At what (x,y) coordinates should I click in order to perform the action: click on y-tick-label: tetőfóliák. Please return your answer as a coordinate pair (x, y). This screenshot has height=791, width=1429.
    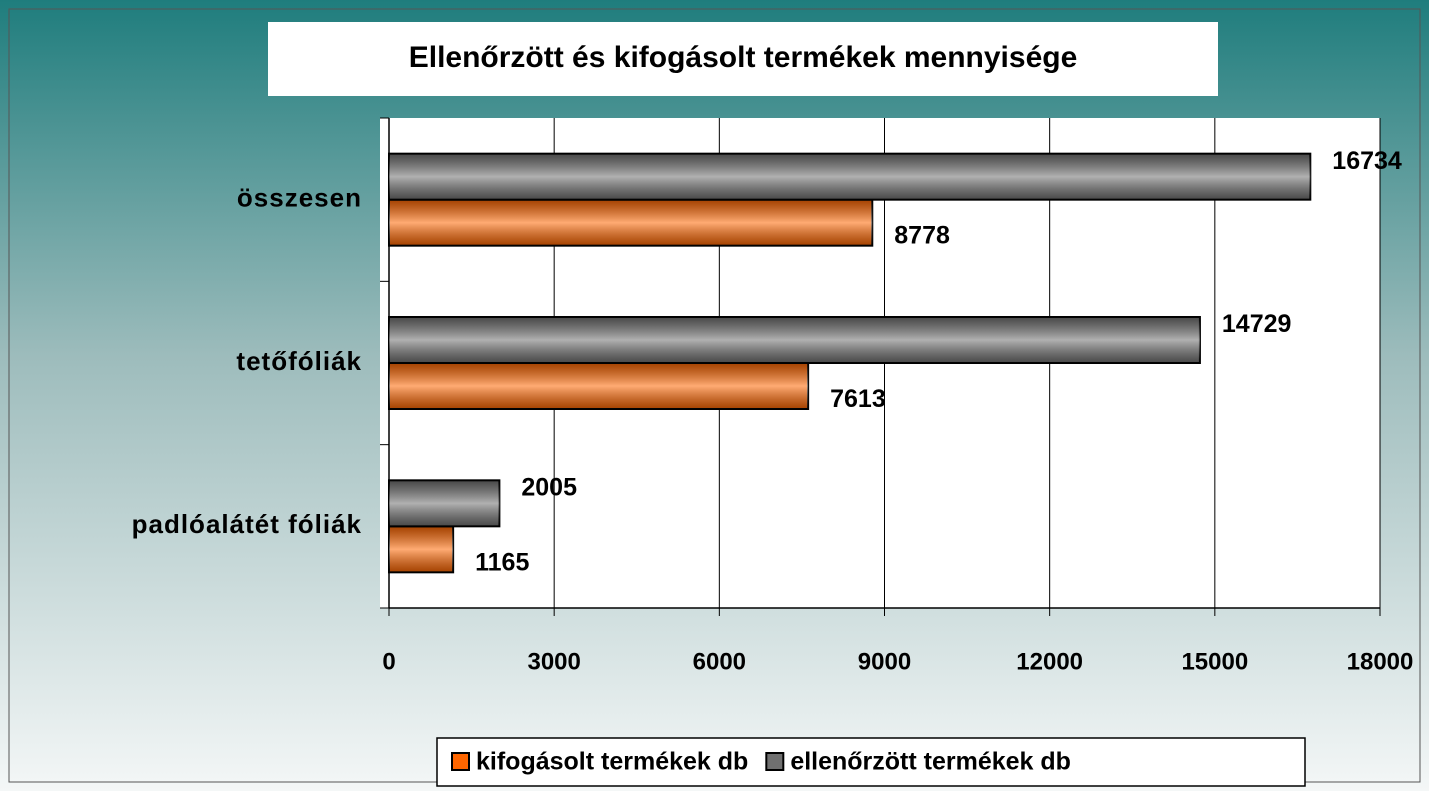
    Looking at the image, I should click on (299, 361).